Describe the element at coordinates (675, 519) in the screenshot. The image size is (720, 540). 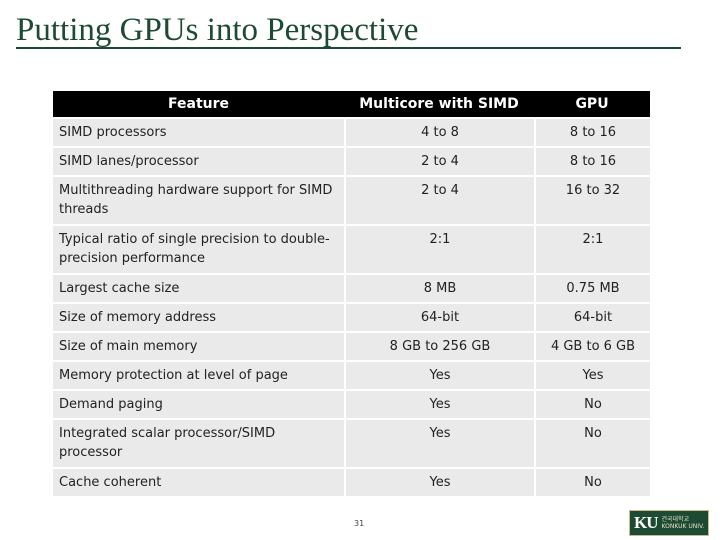
I see `logo-sub-line1: 건국대학교` at that location.